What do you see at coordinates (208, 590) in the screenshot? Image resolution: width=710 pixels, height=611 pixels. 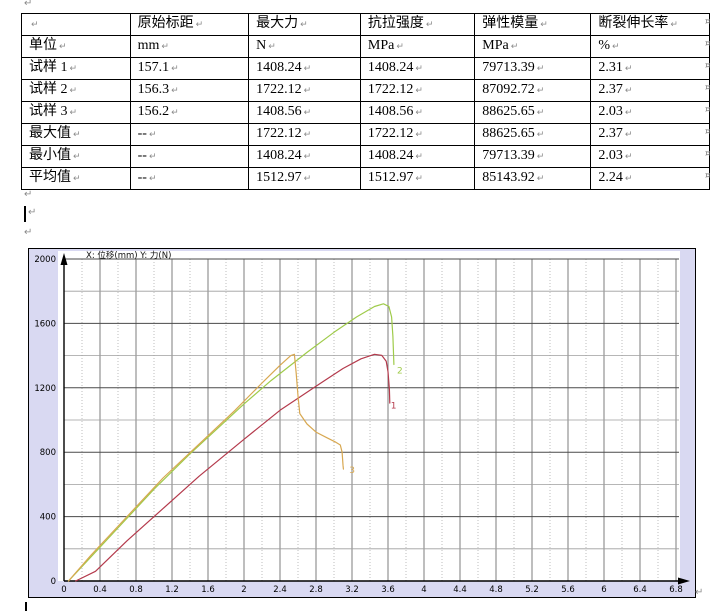 I see `svg-text: 1.6` at bounding box center [208, 590].